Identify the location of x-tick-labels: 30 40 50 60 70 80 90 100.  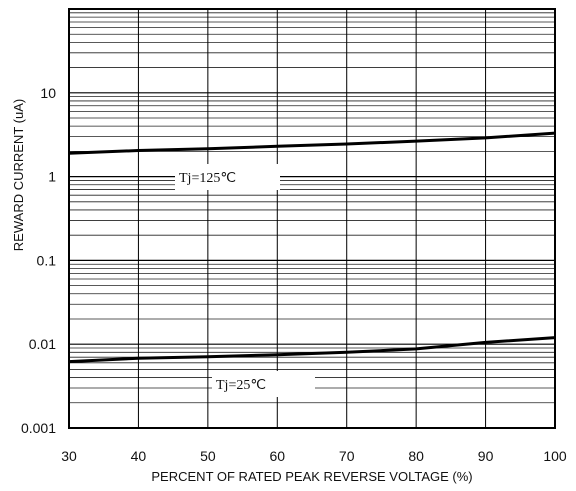
(314, 456).